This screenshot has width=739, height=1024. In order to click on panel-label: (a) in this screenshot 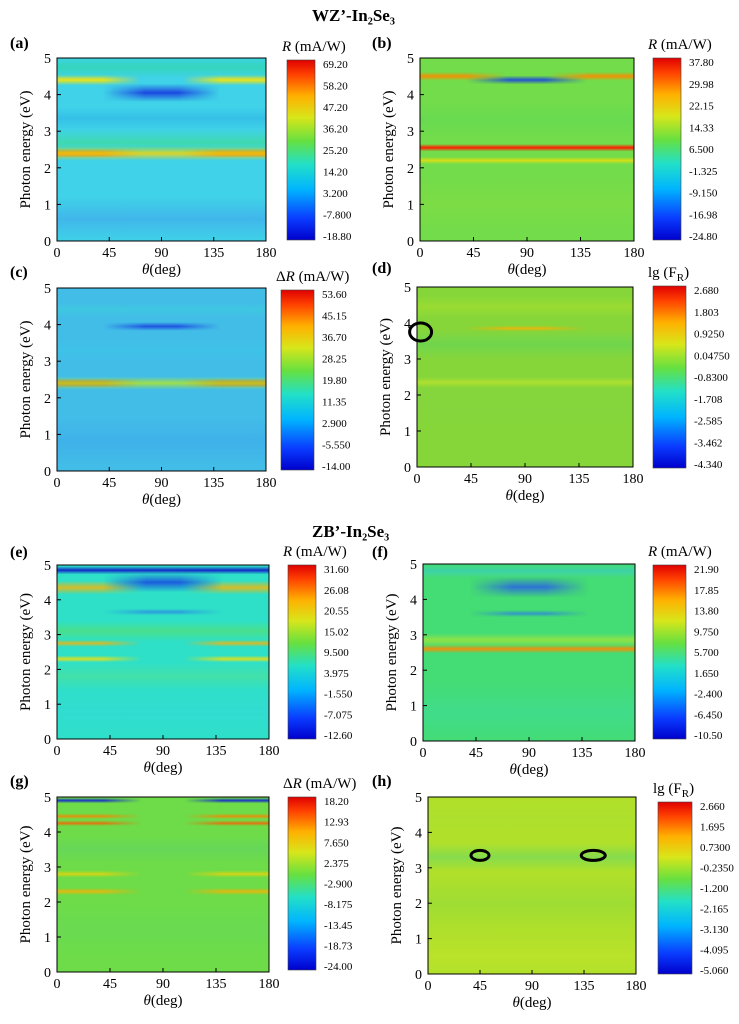, I will do `click(19, 43)`.